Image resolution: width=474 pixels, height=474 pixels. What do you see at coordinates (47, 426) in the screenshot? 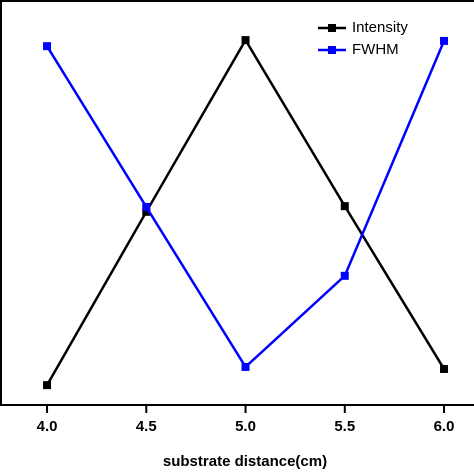
I see `x-tick-label: 4.0` at bounding box center [47, 426].